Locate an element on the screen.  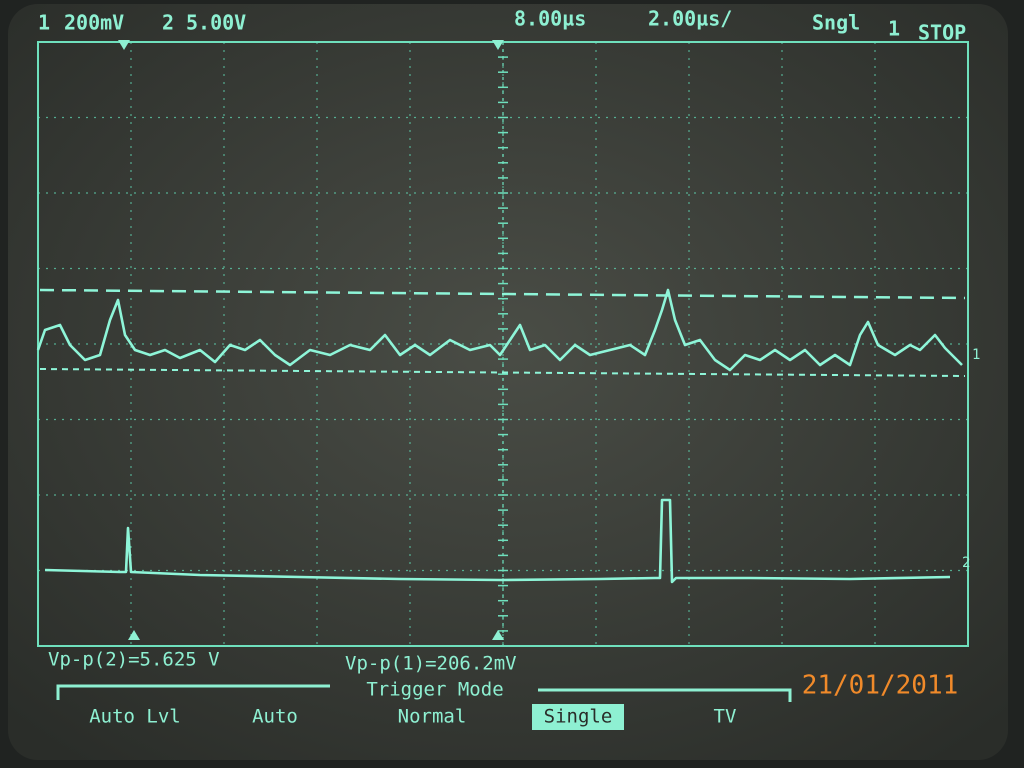
softkeys: Auto Lvl Auto Normal Single TV is located at coordinates (412, 717).